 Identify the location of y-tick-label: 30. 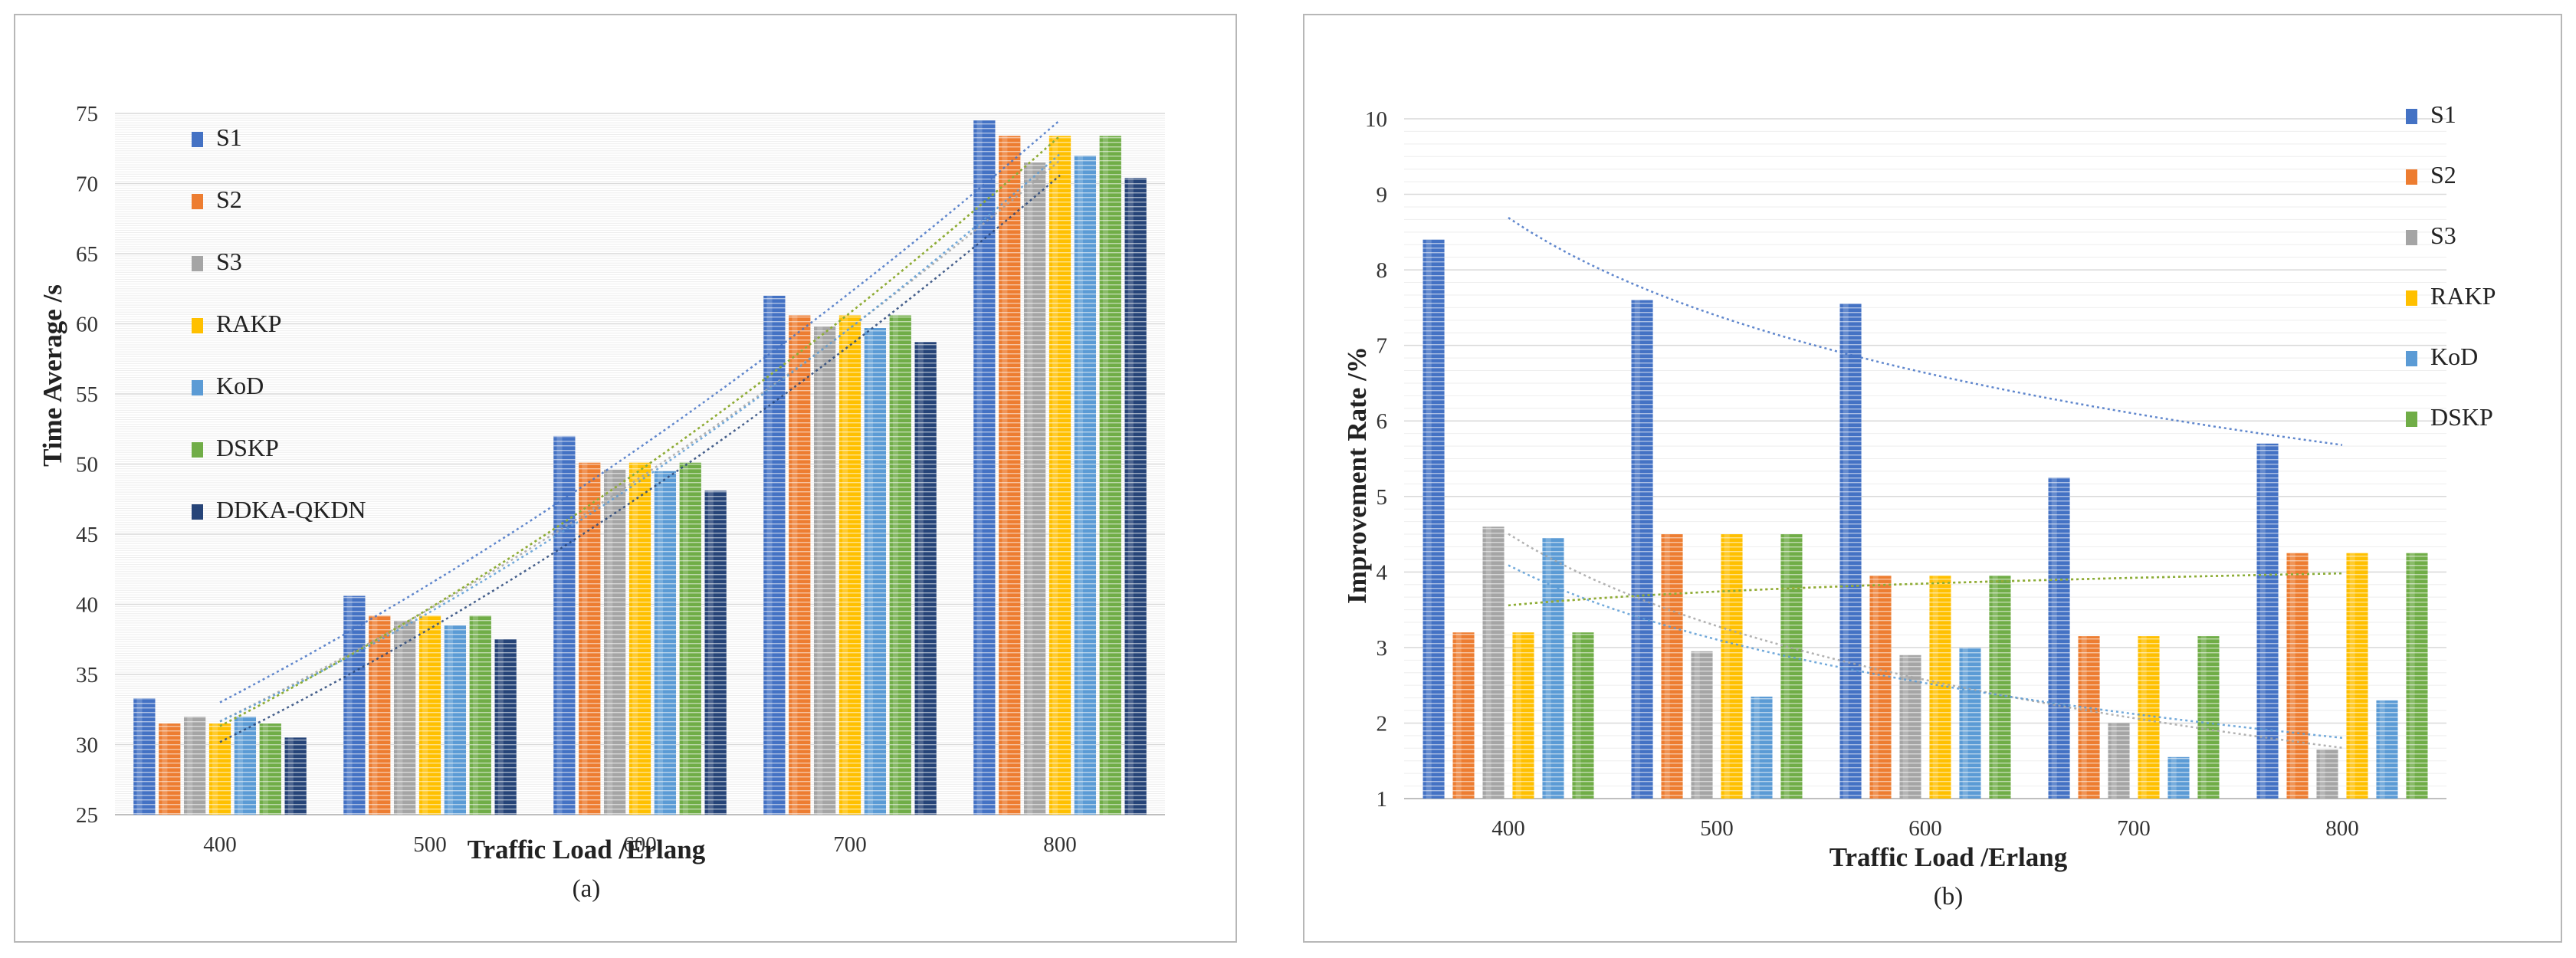
(87, 745).